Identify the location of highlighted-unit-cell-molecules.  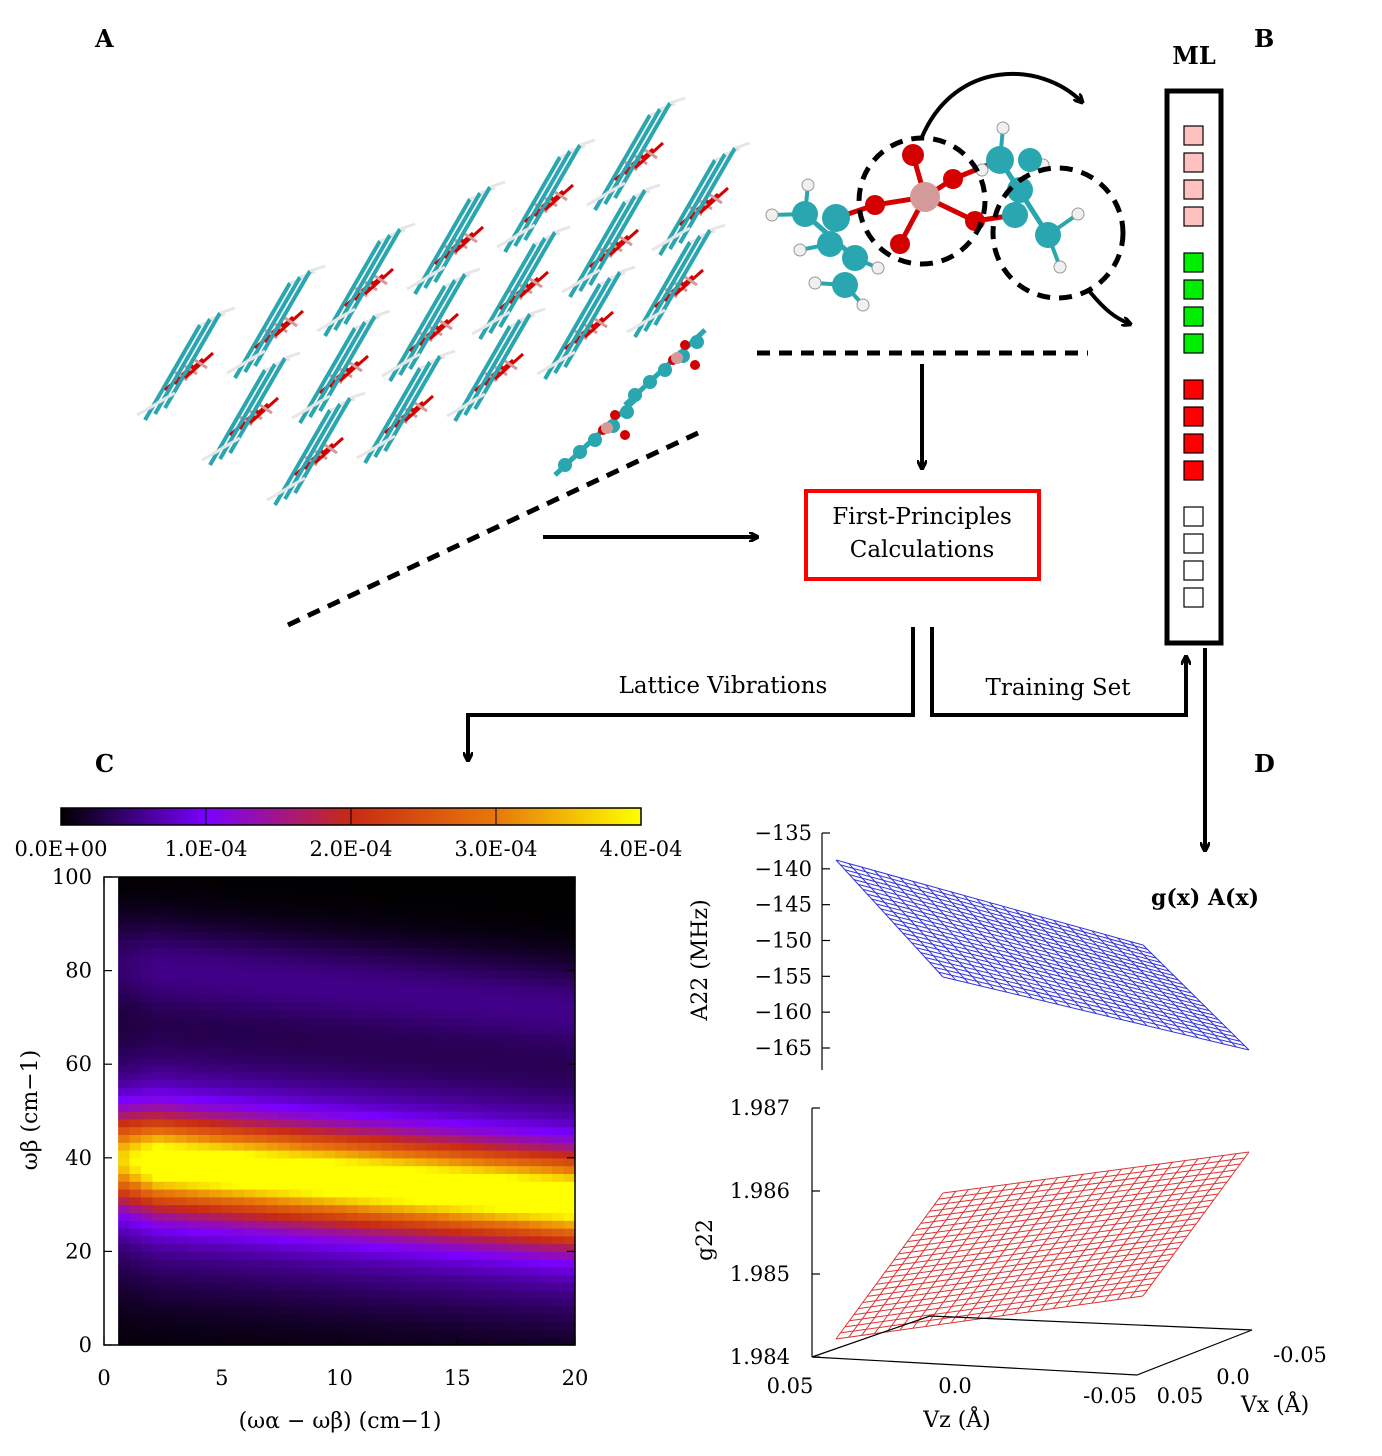
(630, 402).